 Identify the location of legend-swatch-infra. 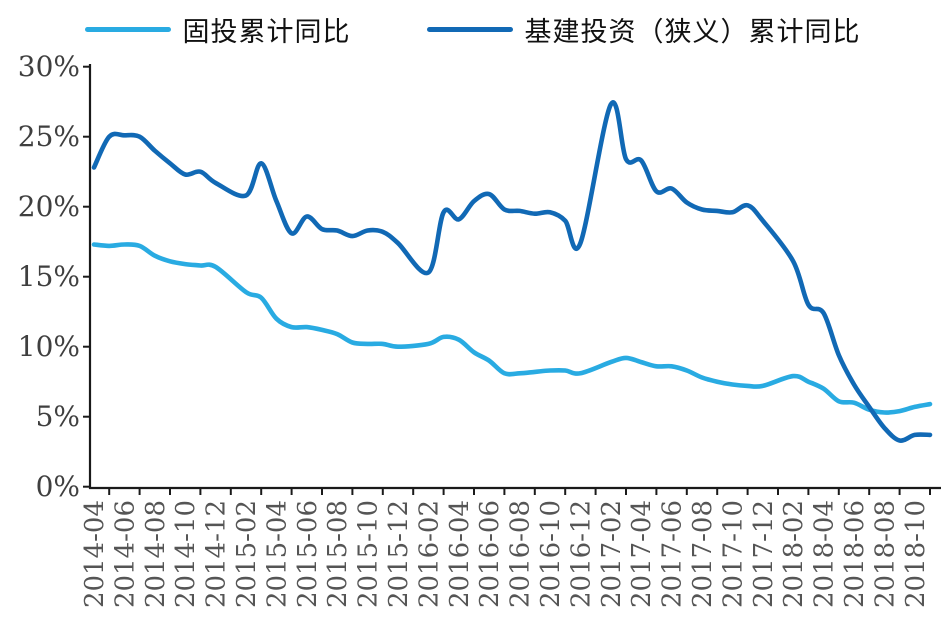
(469, 29).